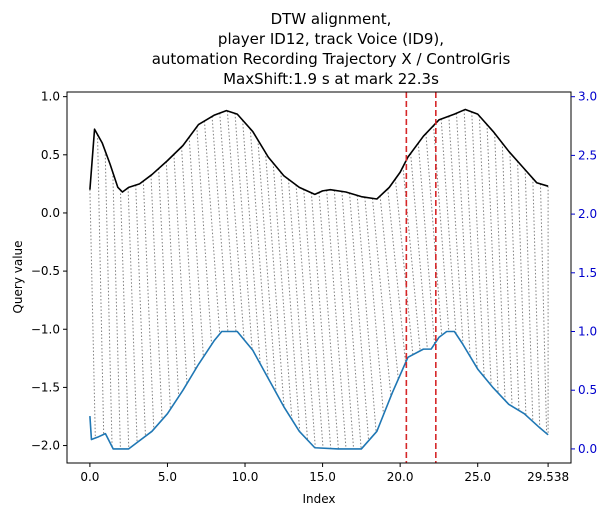 The image size is (610, 517). What do you see at coordinates (45, 387) in the screenshot?
I see `y-left-tick-label: −1.5` at bounding box center [45, 387].